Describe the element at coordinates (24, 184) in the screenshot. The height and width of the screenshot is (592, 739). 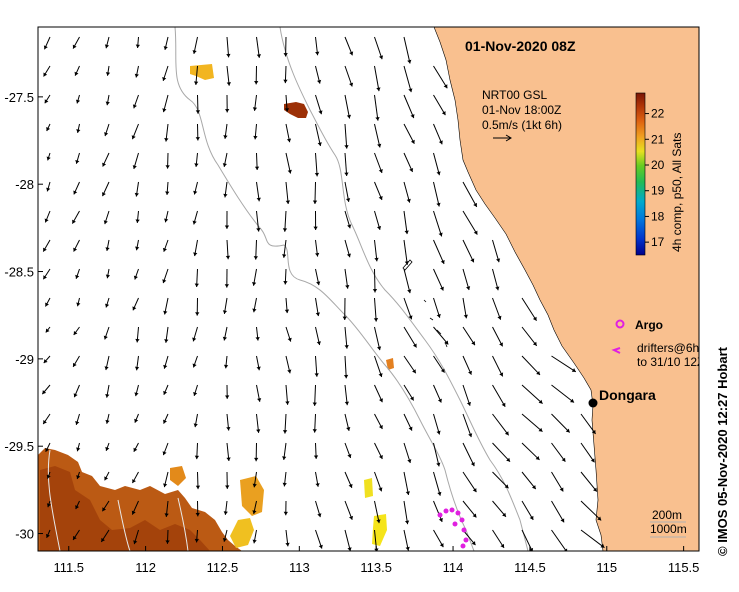
I see `lat-tick-label: -28` at that location.